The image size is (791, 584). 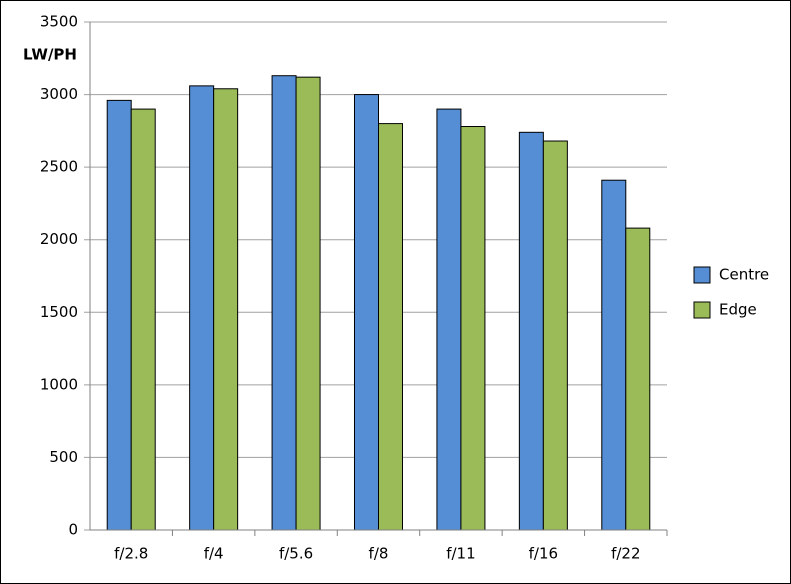 What do you see at coordinates (214, 554) in the screenshot?
I see `x-tick-label: f/4` at bounding box center [214, 554].